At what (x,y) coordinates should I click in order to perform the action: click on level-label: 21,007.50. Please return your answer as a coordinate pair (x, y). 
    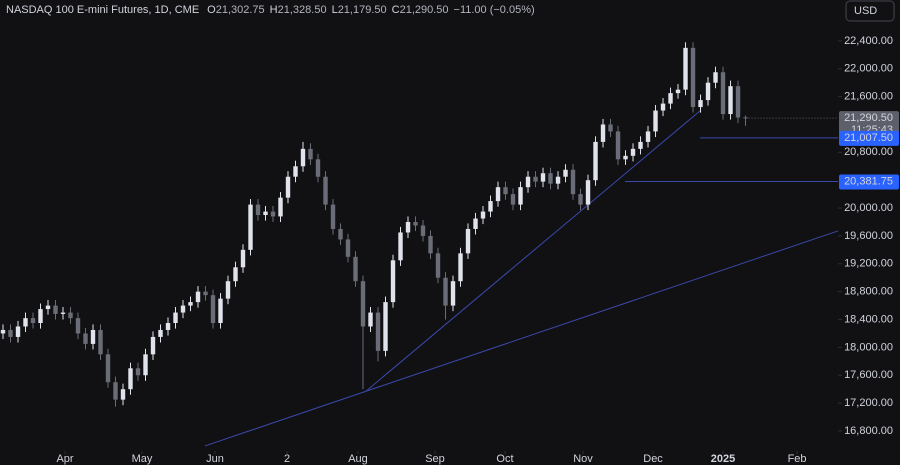
    Looking at the image, I should click on (868, 138).